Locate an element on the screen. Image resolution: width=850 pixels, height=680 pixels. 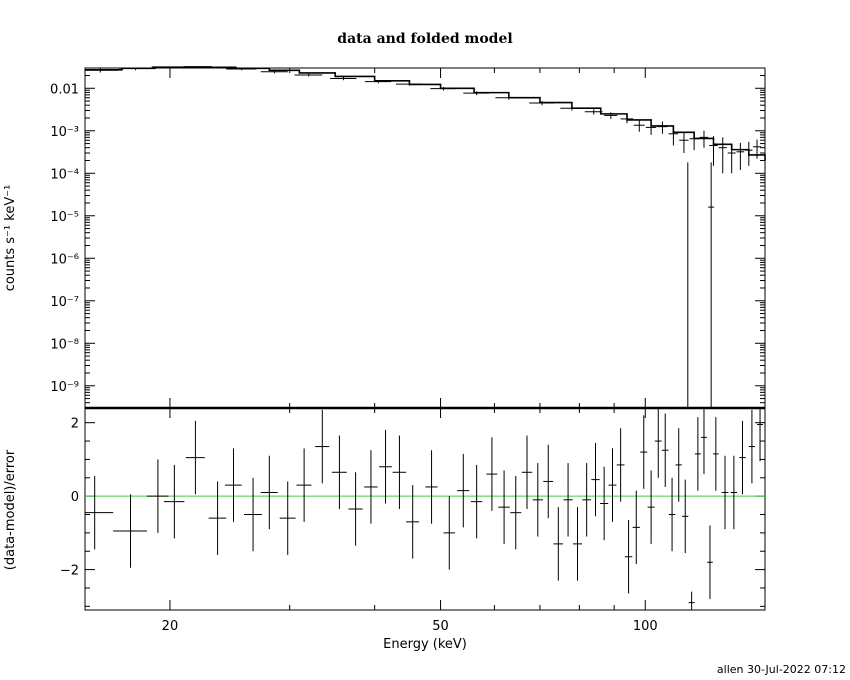
top-y-tick-label: 10⁻⁹ is located at coordinates (64, 387).